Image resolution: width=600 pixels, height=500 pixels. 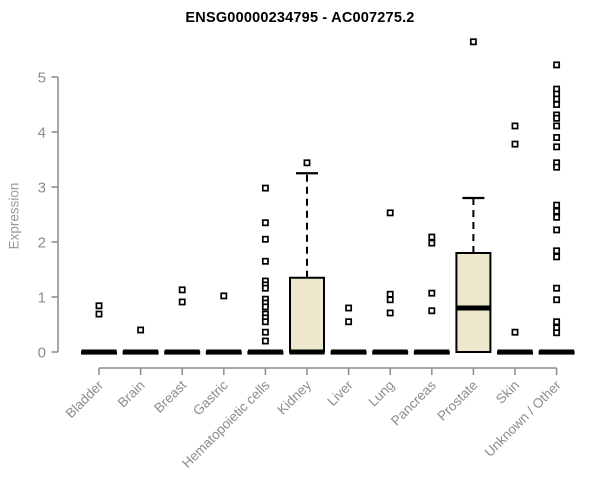 I want to click on x-tick-label: Skin, so click(x=507, y=392).